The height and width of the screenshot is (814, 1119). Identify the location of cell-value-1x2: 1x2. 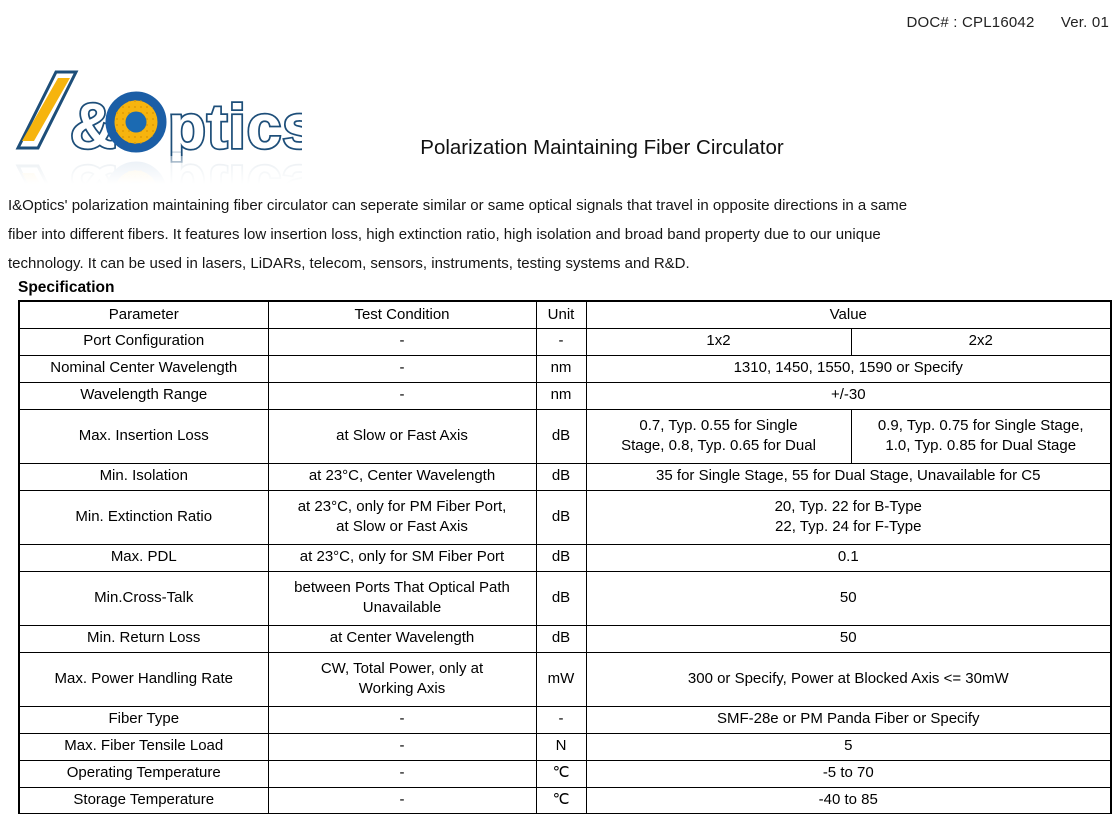
(718, 341).